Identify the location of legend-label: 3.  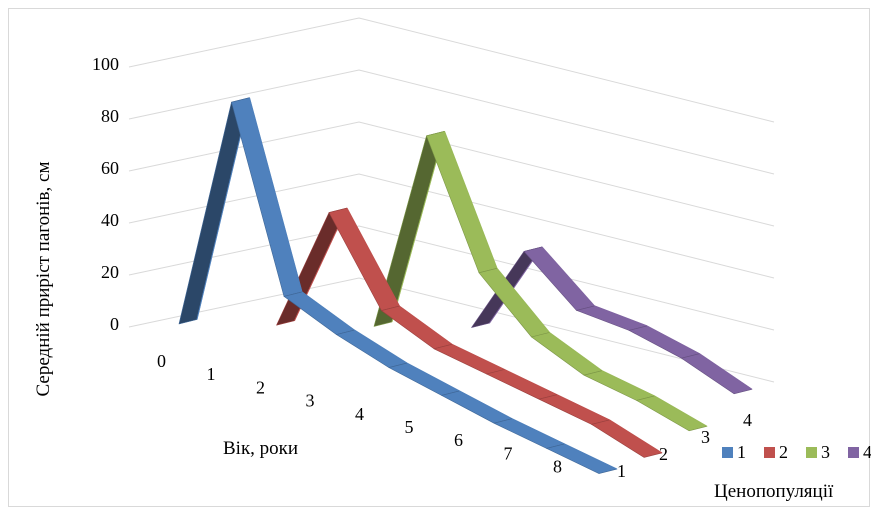
(825, 452).